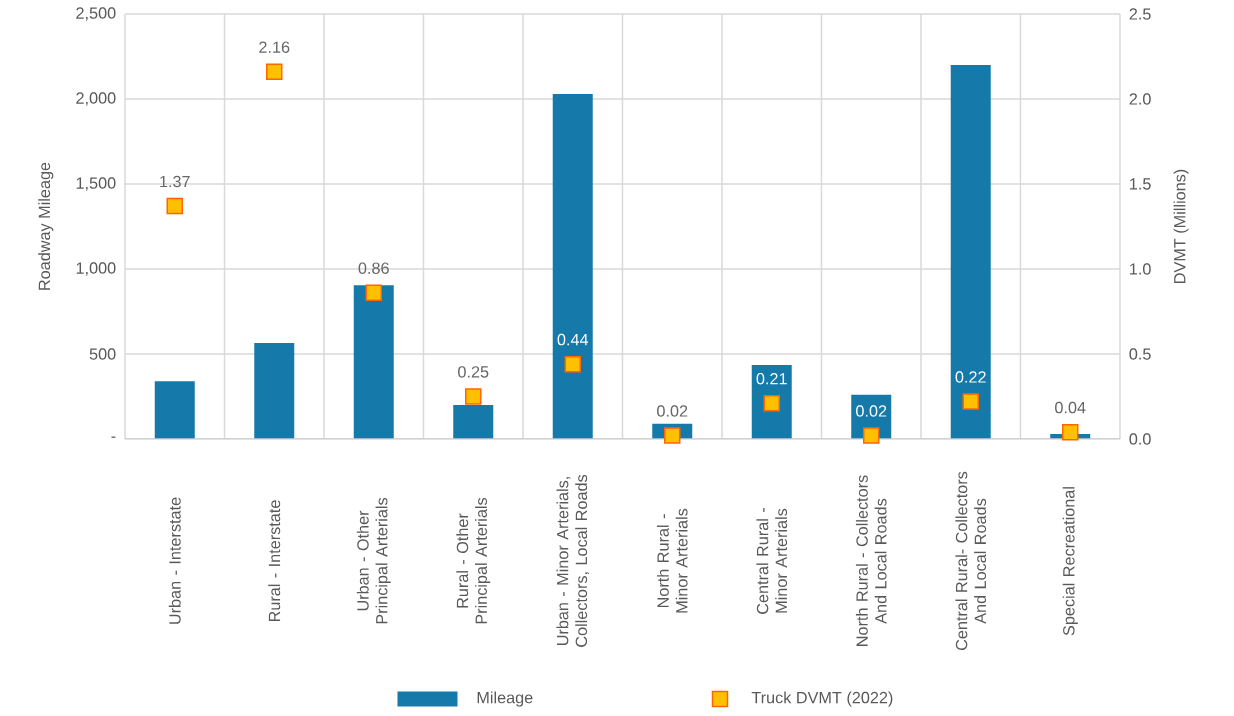 This screenshot has width=1234, height=716. Describe the element at coordinates (771, 378) in the screenshot. I see `data-label: 0.21` at that location.